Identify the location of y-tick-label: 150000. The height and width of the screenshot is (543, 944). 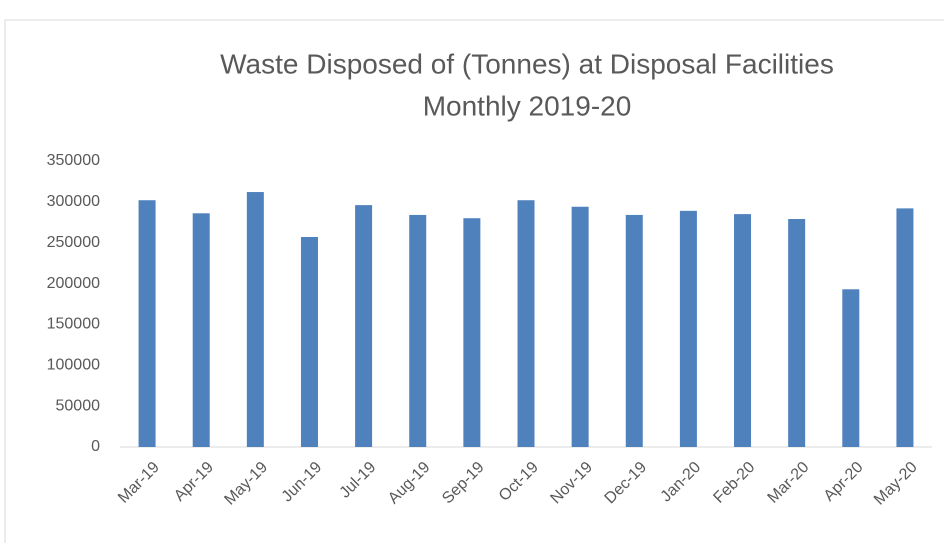
(73, 324).